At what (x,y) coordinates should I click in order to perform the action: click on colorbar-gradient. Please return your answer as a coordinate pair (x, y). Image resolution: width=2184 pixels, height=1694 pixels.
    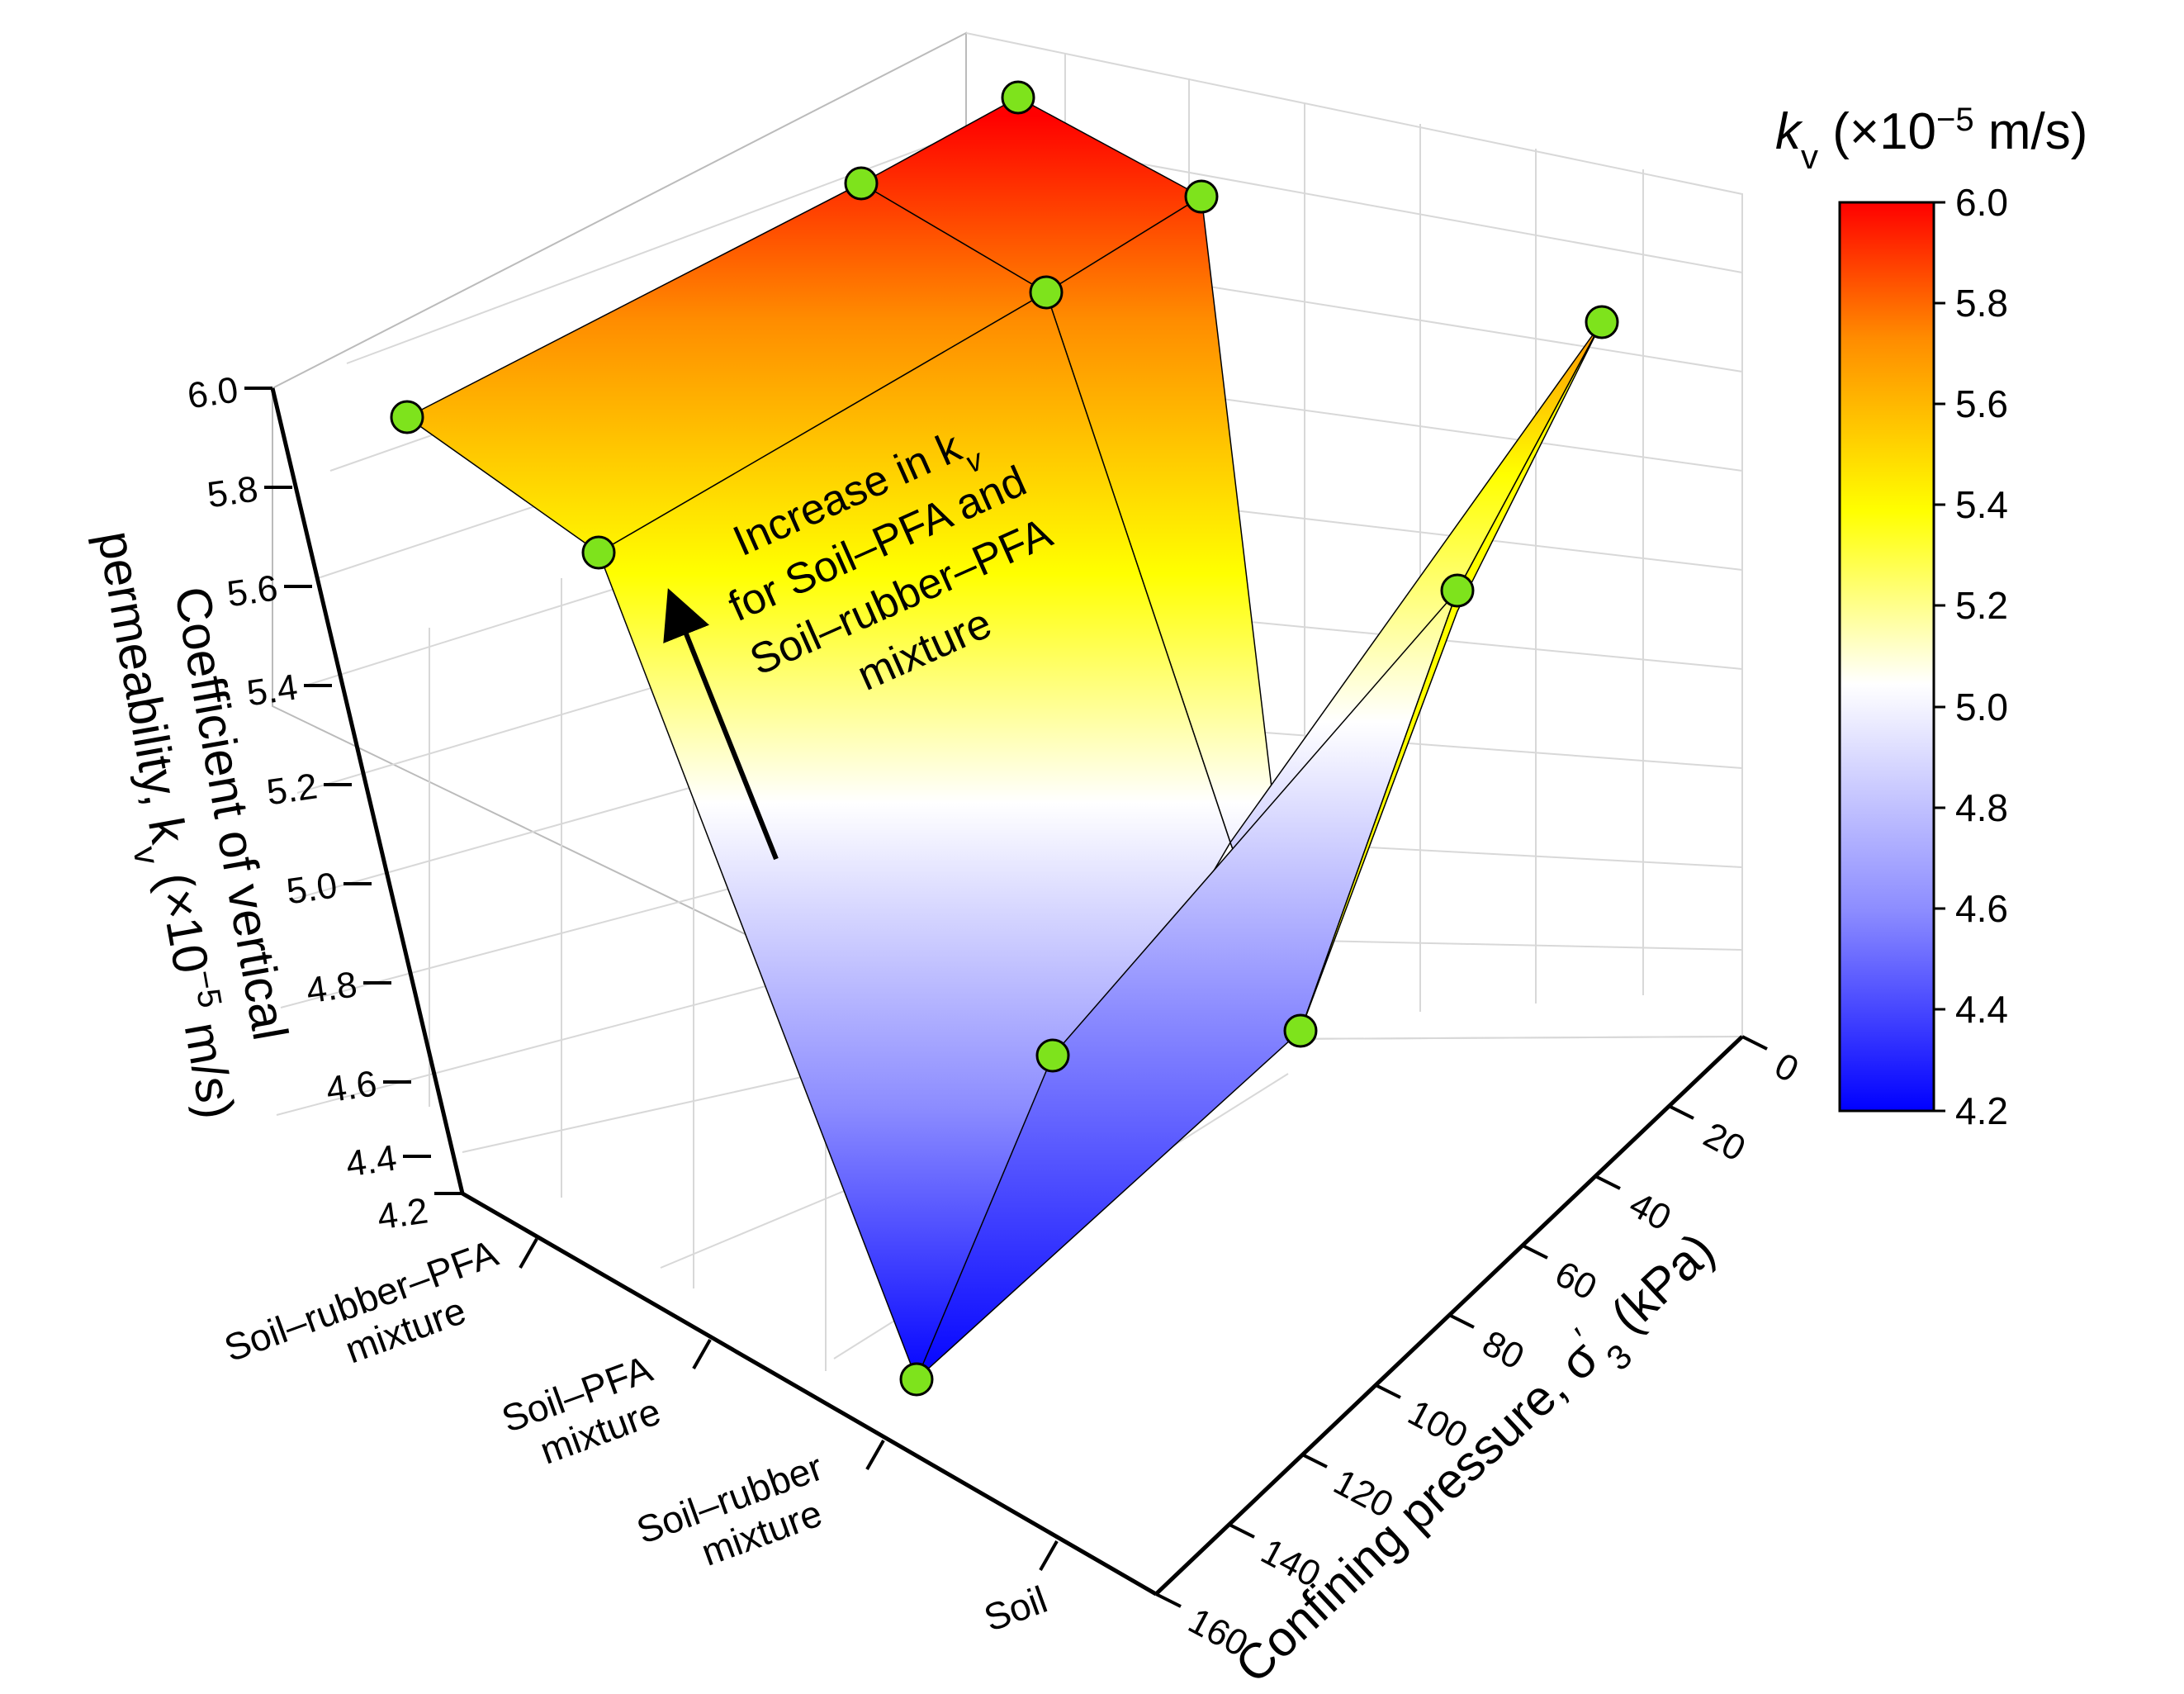
    Looking at the image, I should click on (1886, 657).